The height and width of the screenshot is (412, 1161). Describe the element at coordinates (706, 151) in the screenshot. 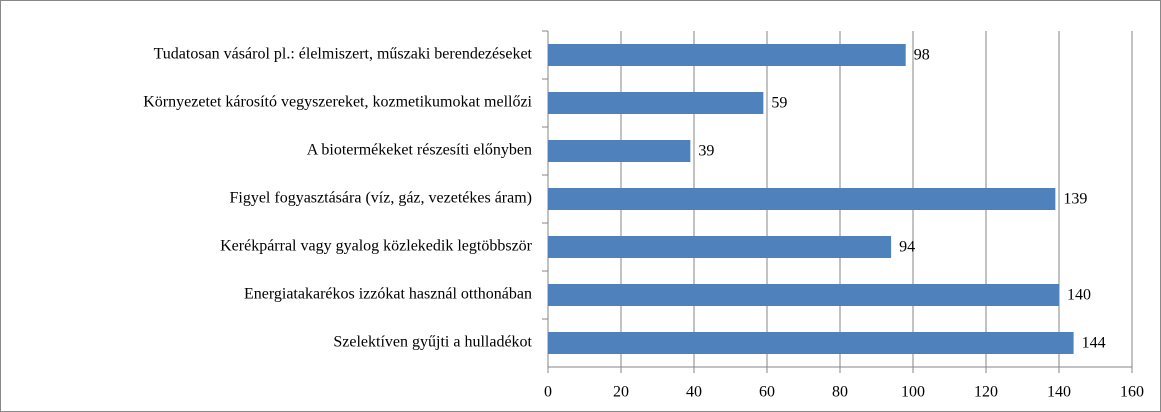

I see `data-label: 39` at that location.